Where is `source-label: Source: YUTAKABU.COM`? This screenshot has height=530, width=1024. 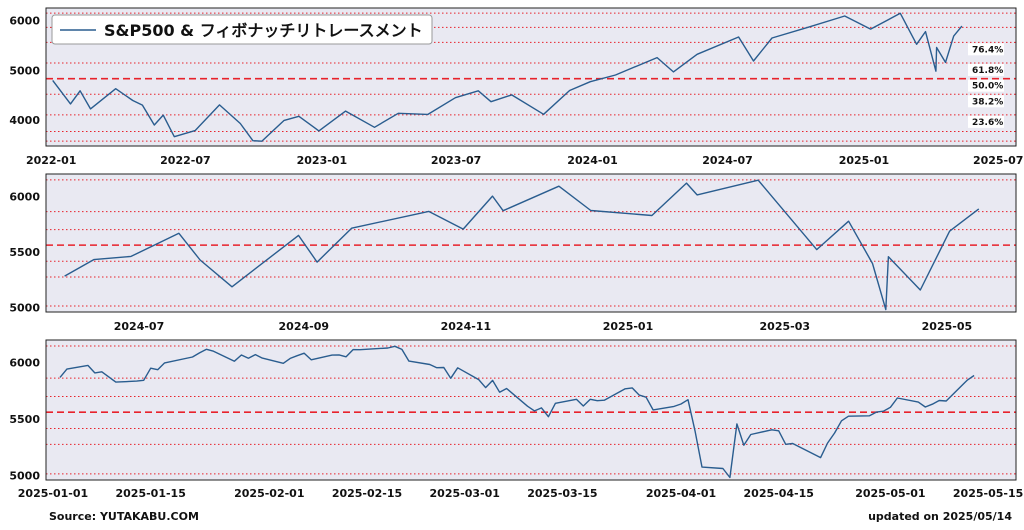 source-label: Source: YUTAKABU.COM is located at coordinates (124, 516).